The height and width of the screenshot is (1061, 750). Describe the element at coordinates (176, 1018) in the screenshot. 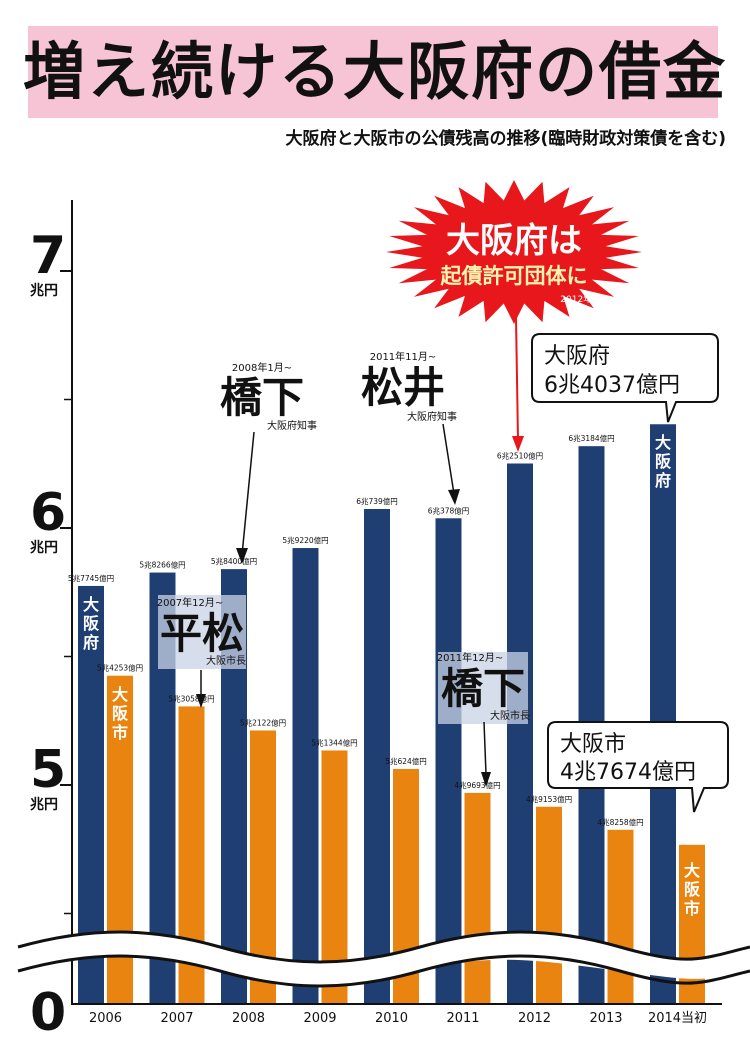

I see `x-tick-label: 2007` at that location.